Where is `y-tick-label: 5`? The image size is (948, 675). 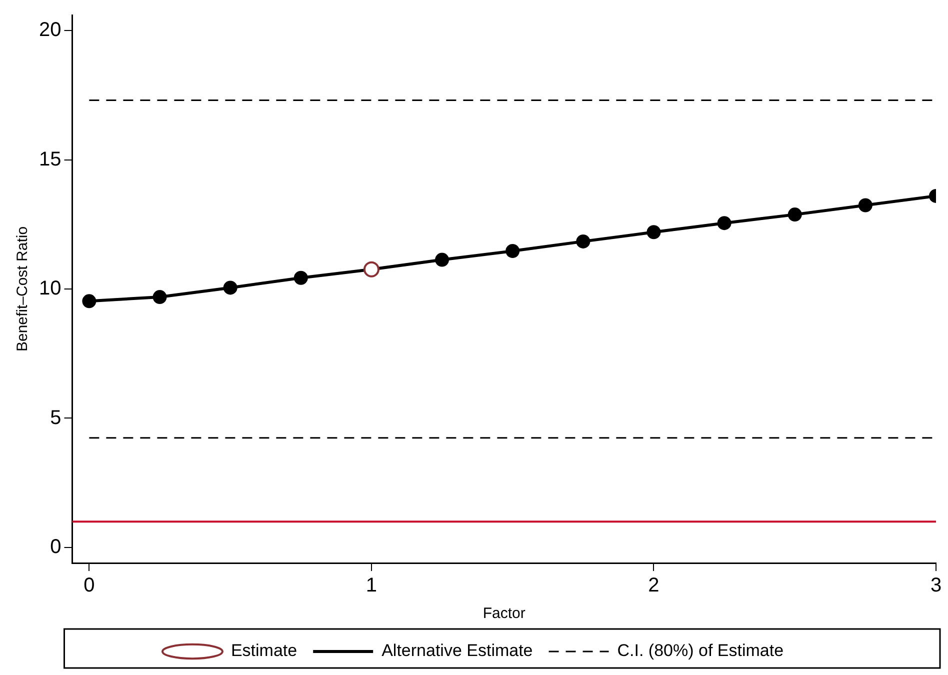 y-tick-label: 5 is located at coordinates (56, 417).